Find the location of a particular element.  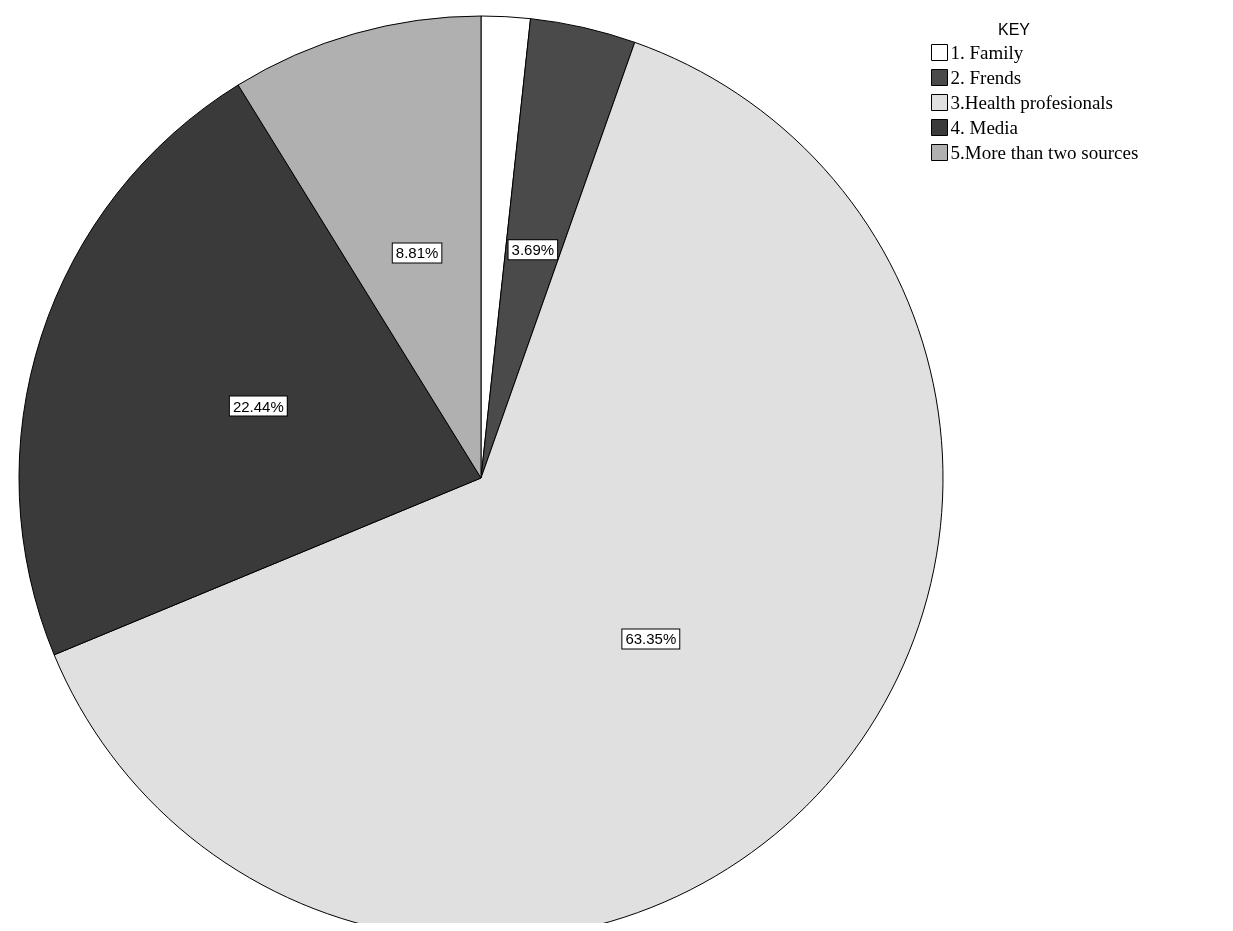

legend-label: 2. Frends is located at coordinates (986, 77).